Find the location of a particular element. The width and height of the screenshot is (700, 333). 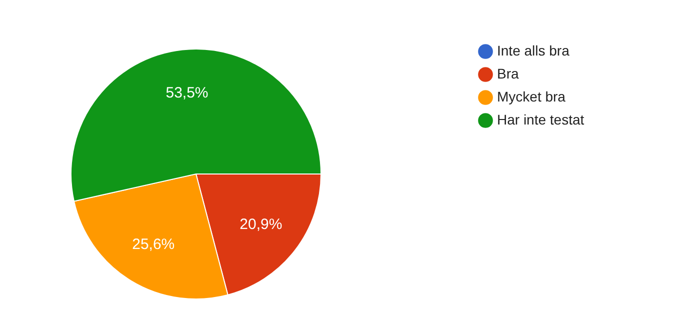

legend-label: Bra is located at coordinates (508, 74).